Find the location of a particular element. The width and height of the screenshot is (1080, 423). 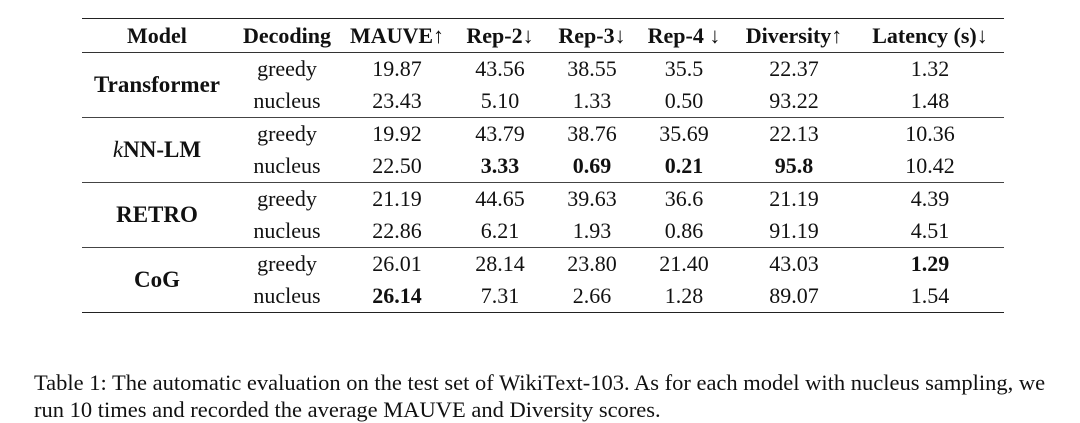

diversity-cell: 22.37 is located at coordinates (794, 68).